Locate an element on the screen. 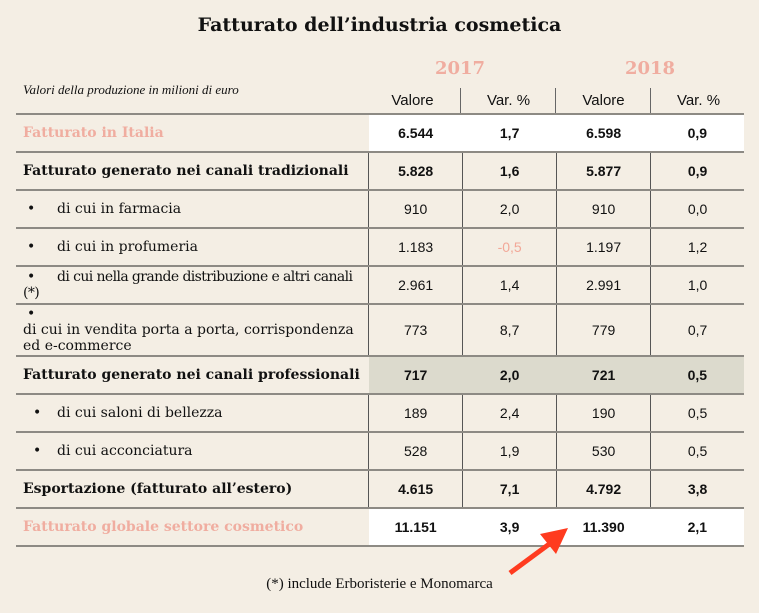  cell-value: 1,6 is located at coordinates (509, 170).